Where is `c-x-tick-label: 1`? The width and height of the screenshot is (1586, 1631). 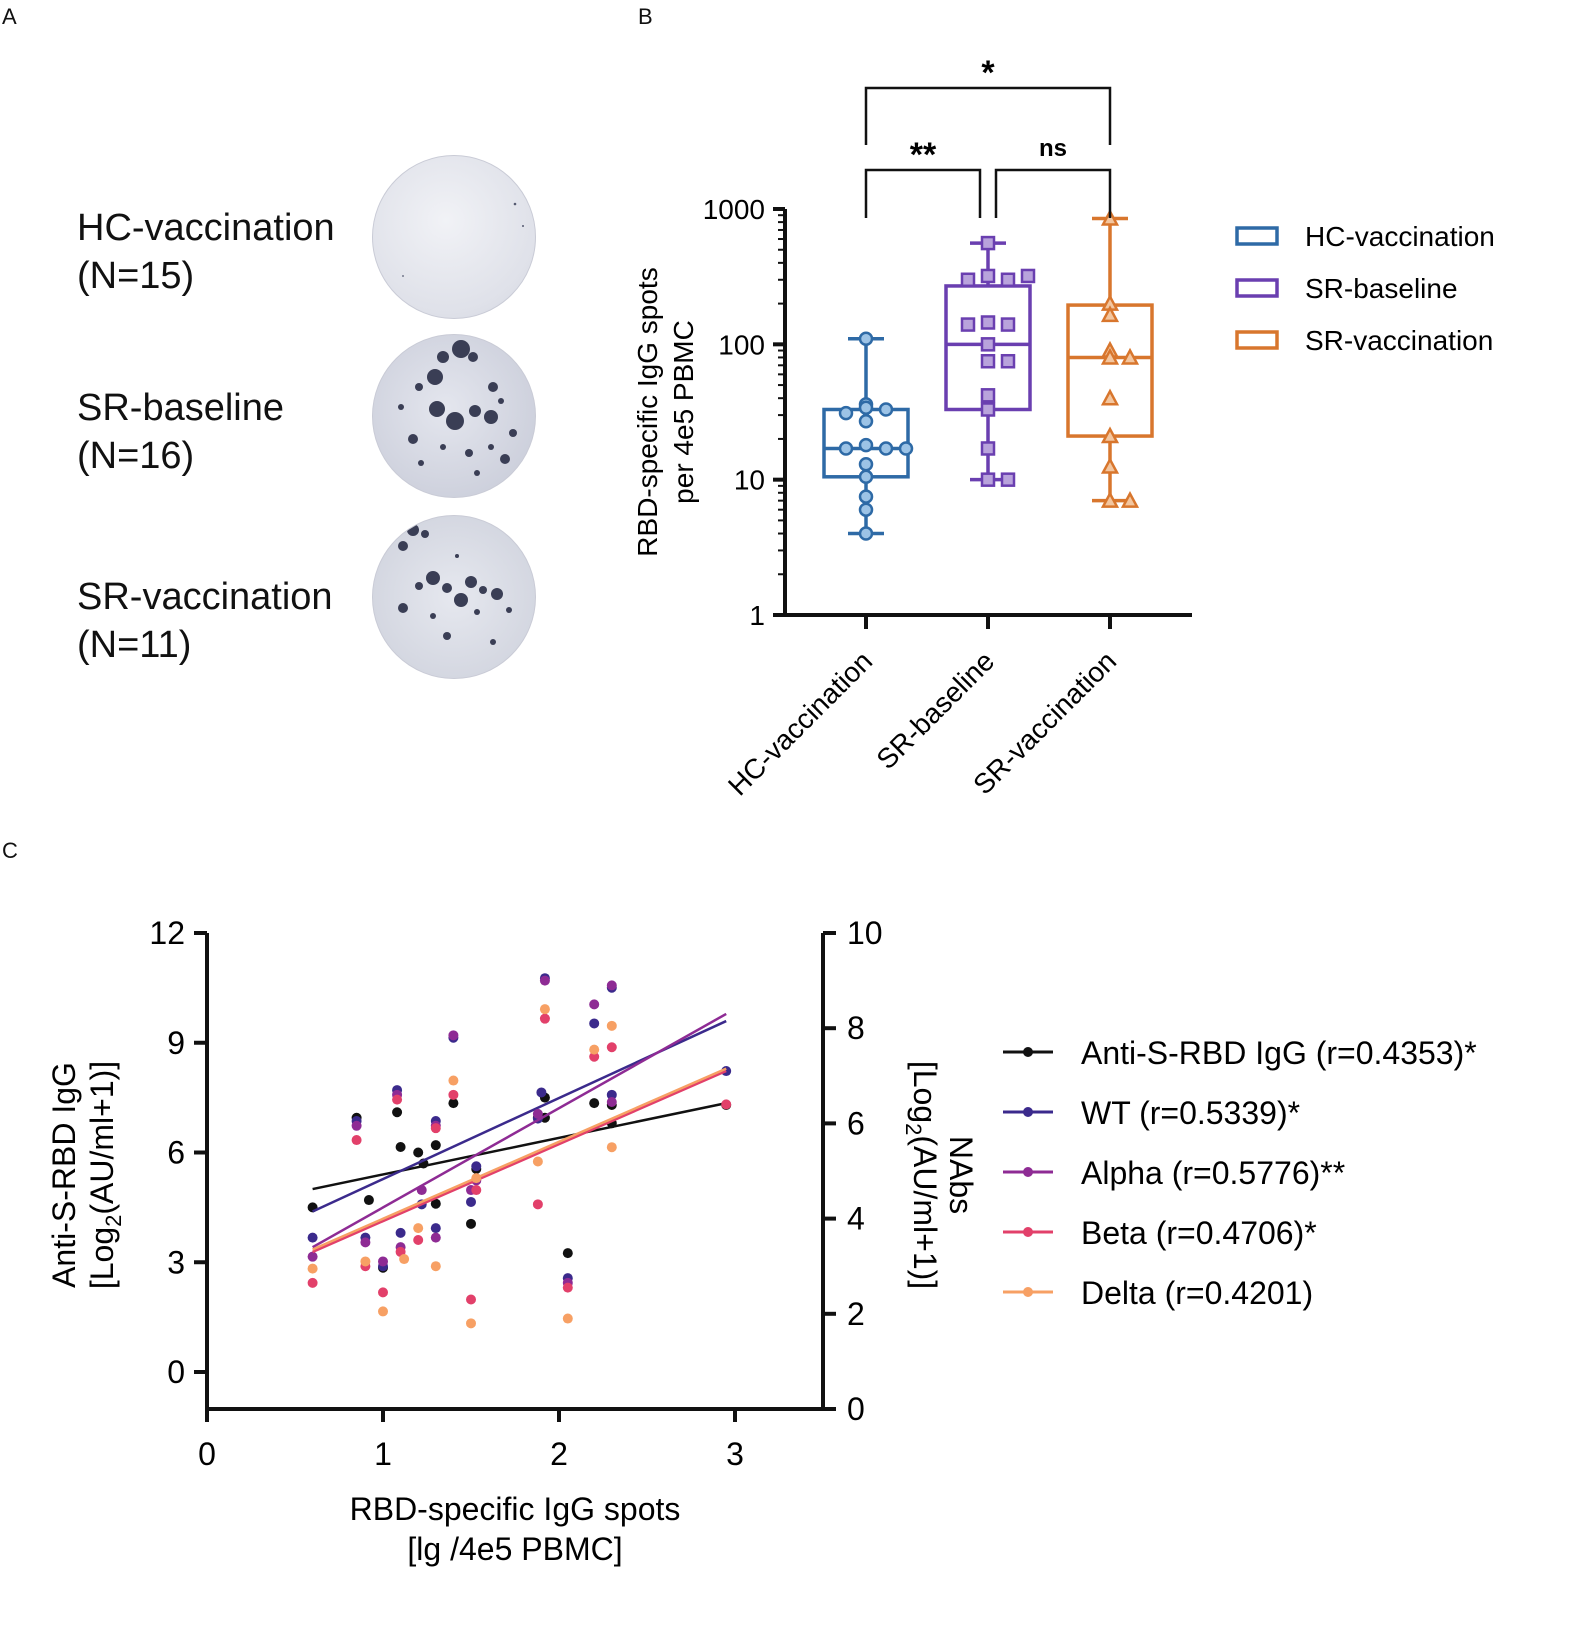
c-x-tick-label: 1 is located at coordinates (383, 1454).